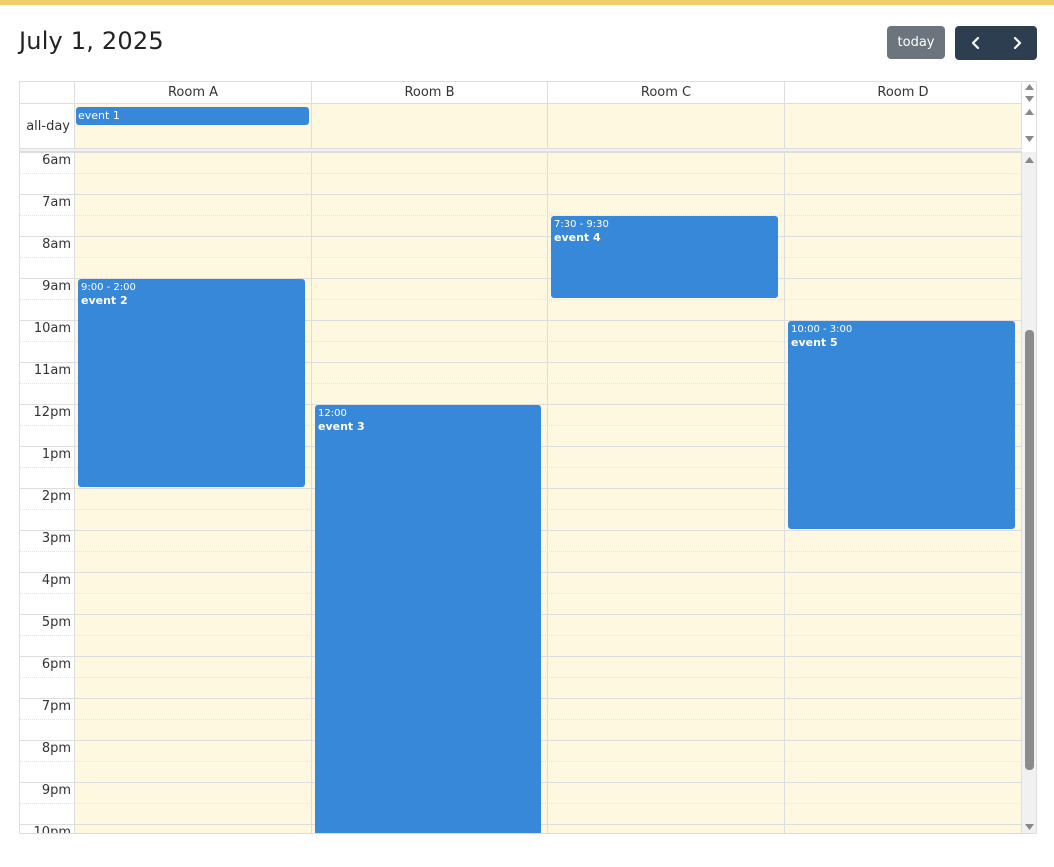 The width and height of the screenshot is (1054, 867). I want to click on hour-label: 3pm, so click(56, 538).